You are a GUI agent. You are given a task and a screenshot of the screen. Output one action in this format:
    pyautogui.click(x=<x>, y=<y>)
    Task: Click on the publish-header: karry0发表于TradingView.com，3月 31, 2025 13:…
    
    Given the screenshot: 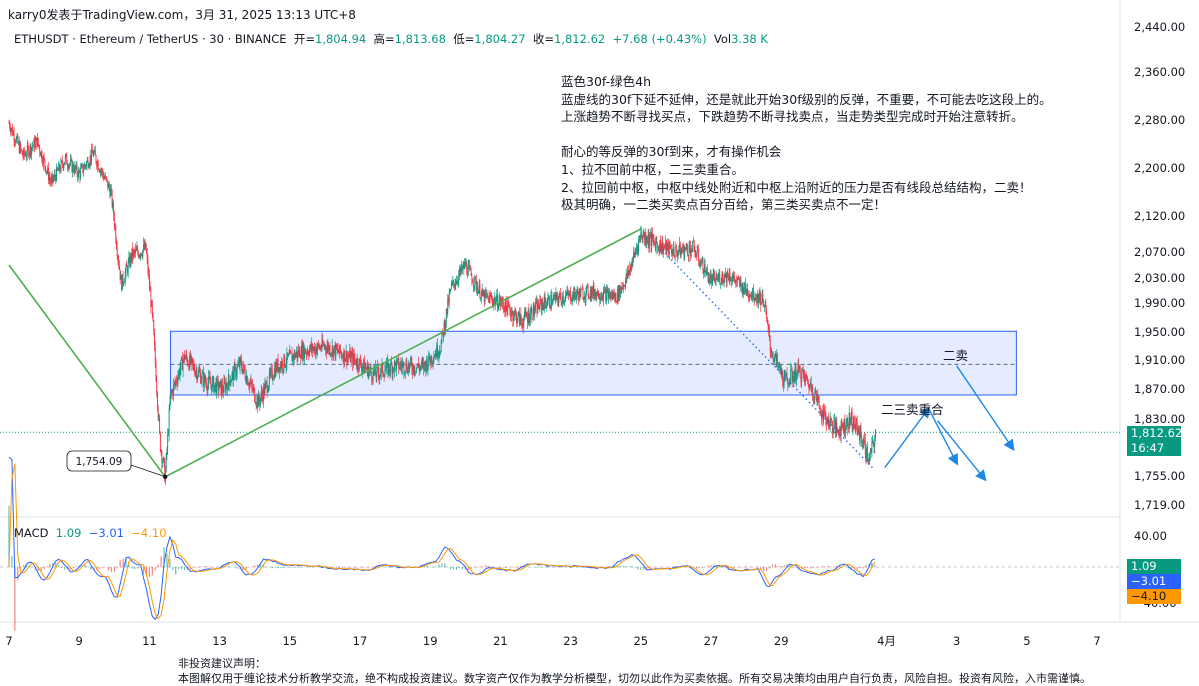 What is the action you would take?
    pyautogui.click(x=182, y=14)
    